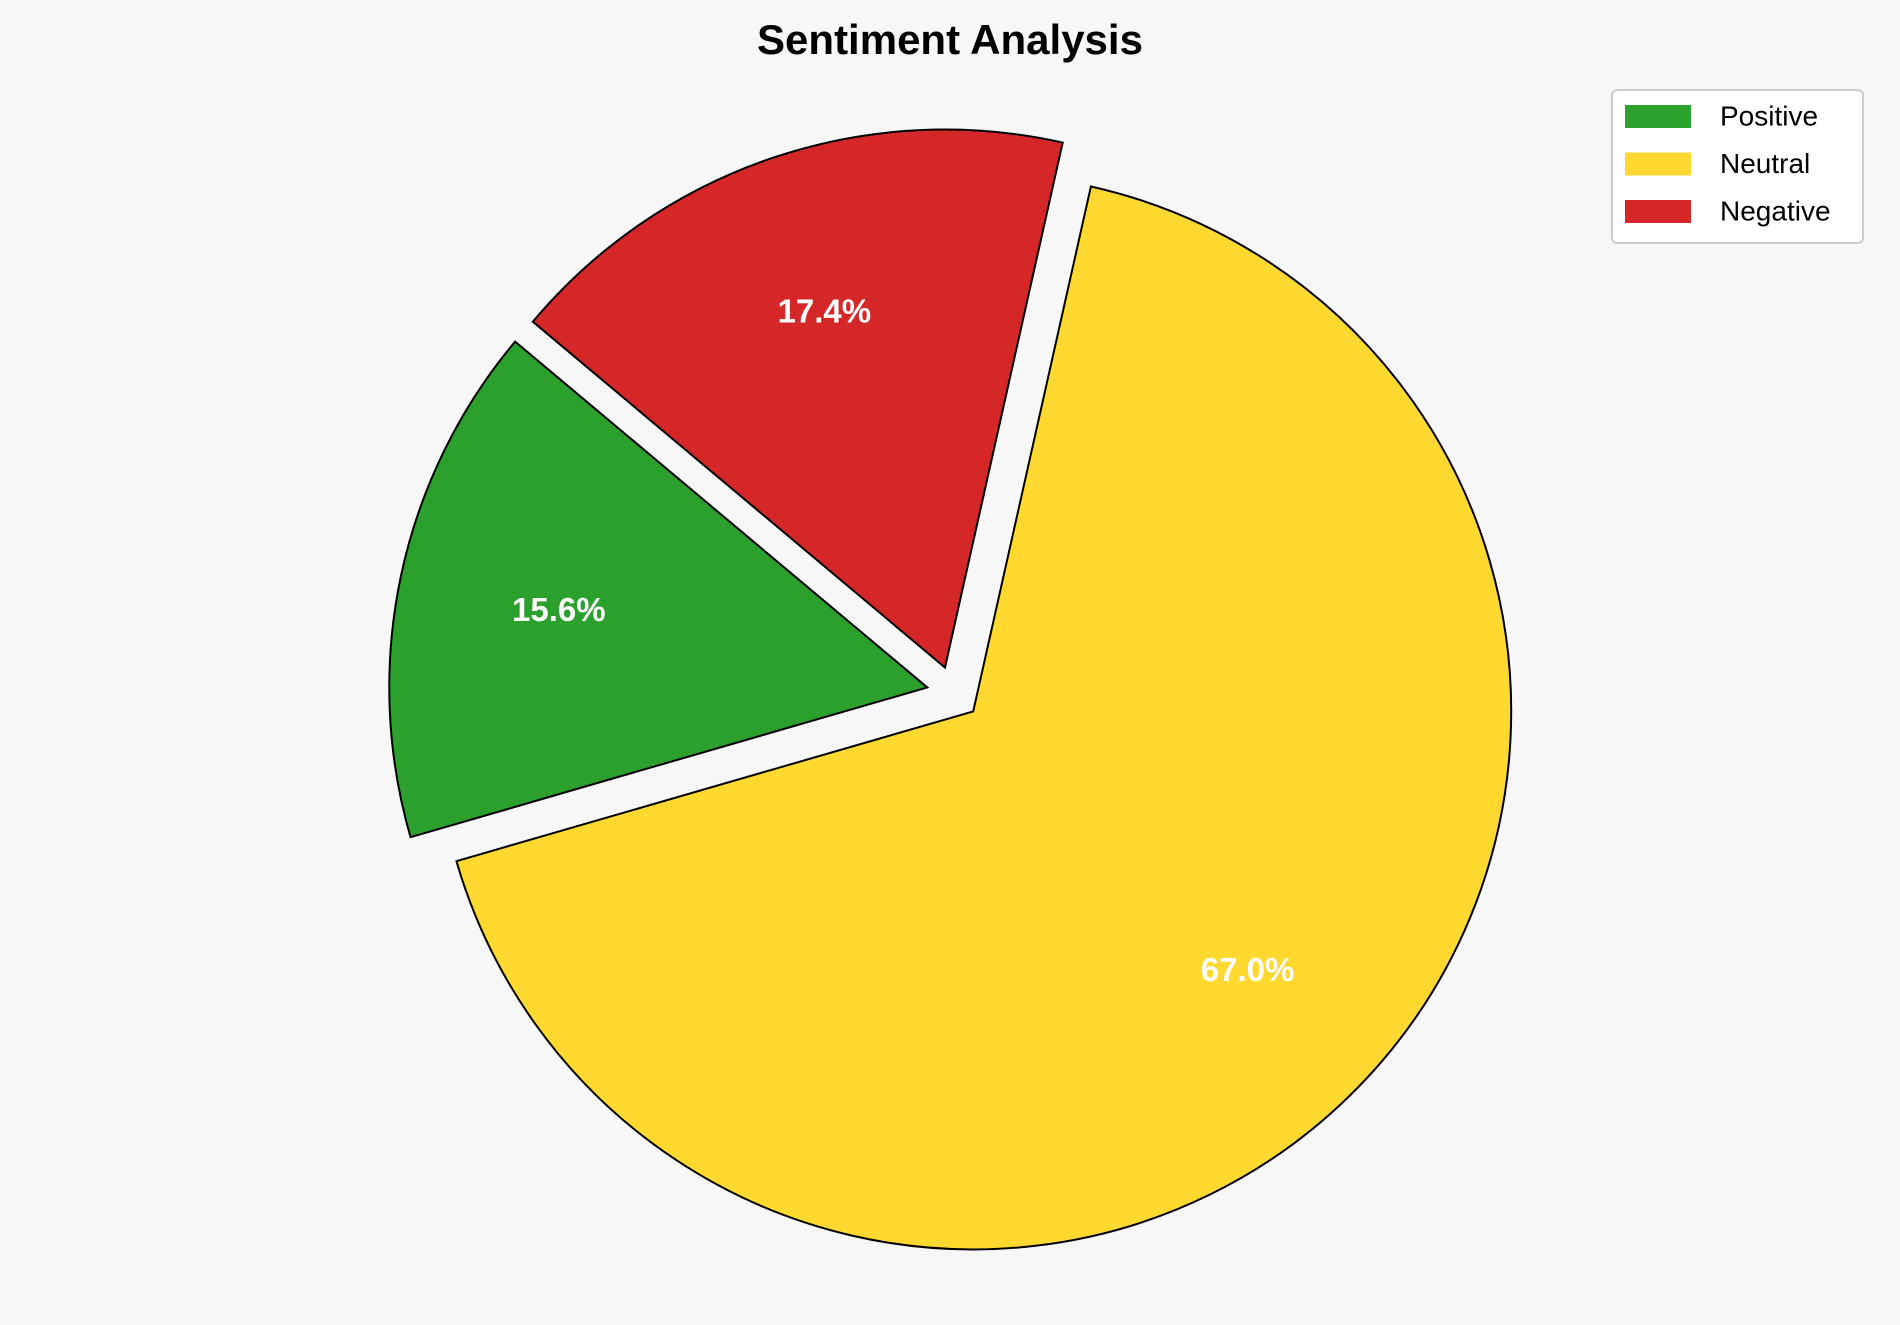  I want to click on pie-wedge-negative, so click(797, 399).